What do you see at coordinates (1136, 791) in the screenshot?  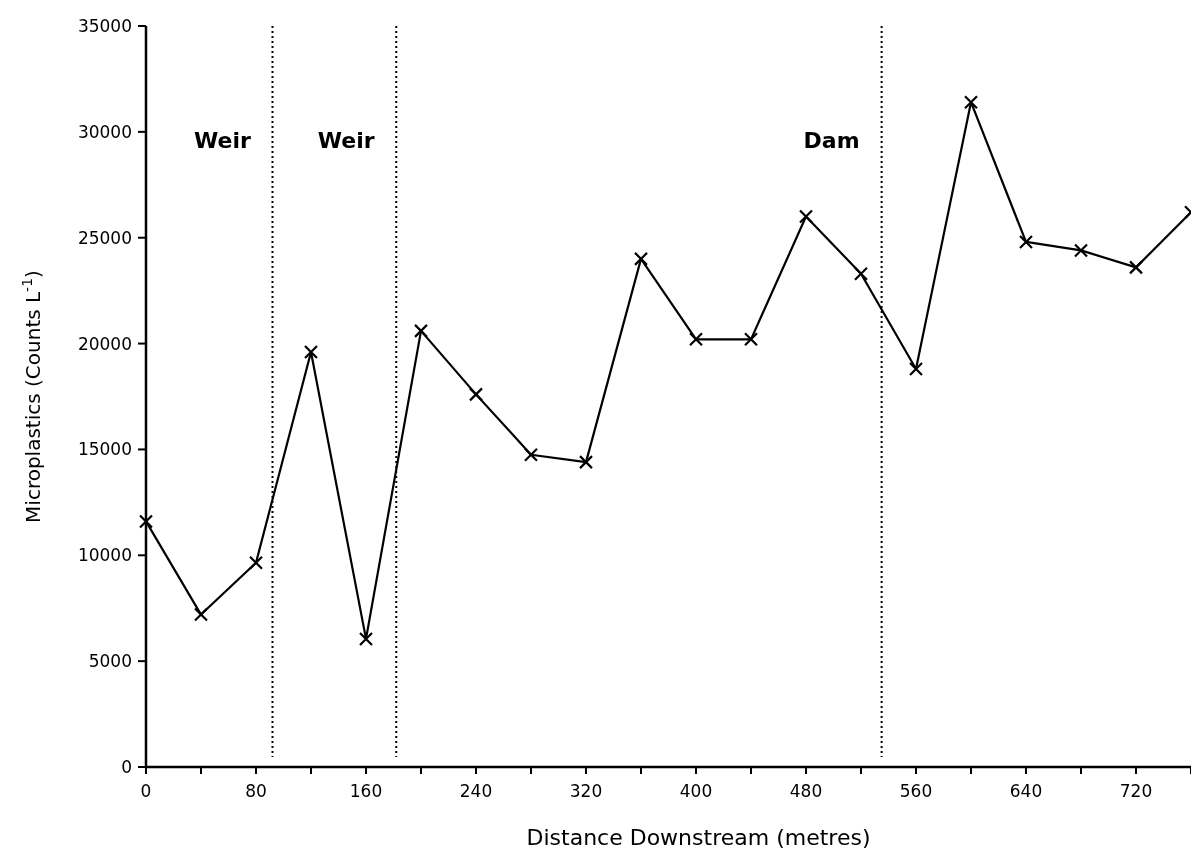 I see `x-tick-label: 720` at bounding box center [1136, 791].